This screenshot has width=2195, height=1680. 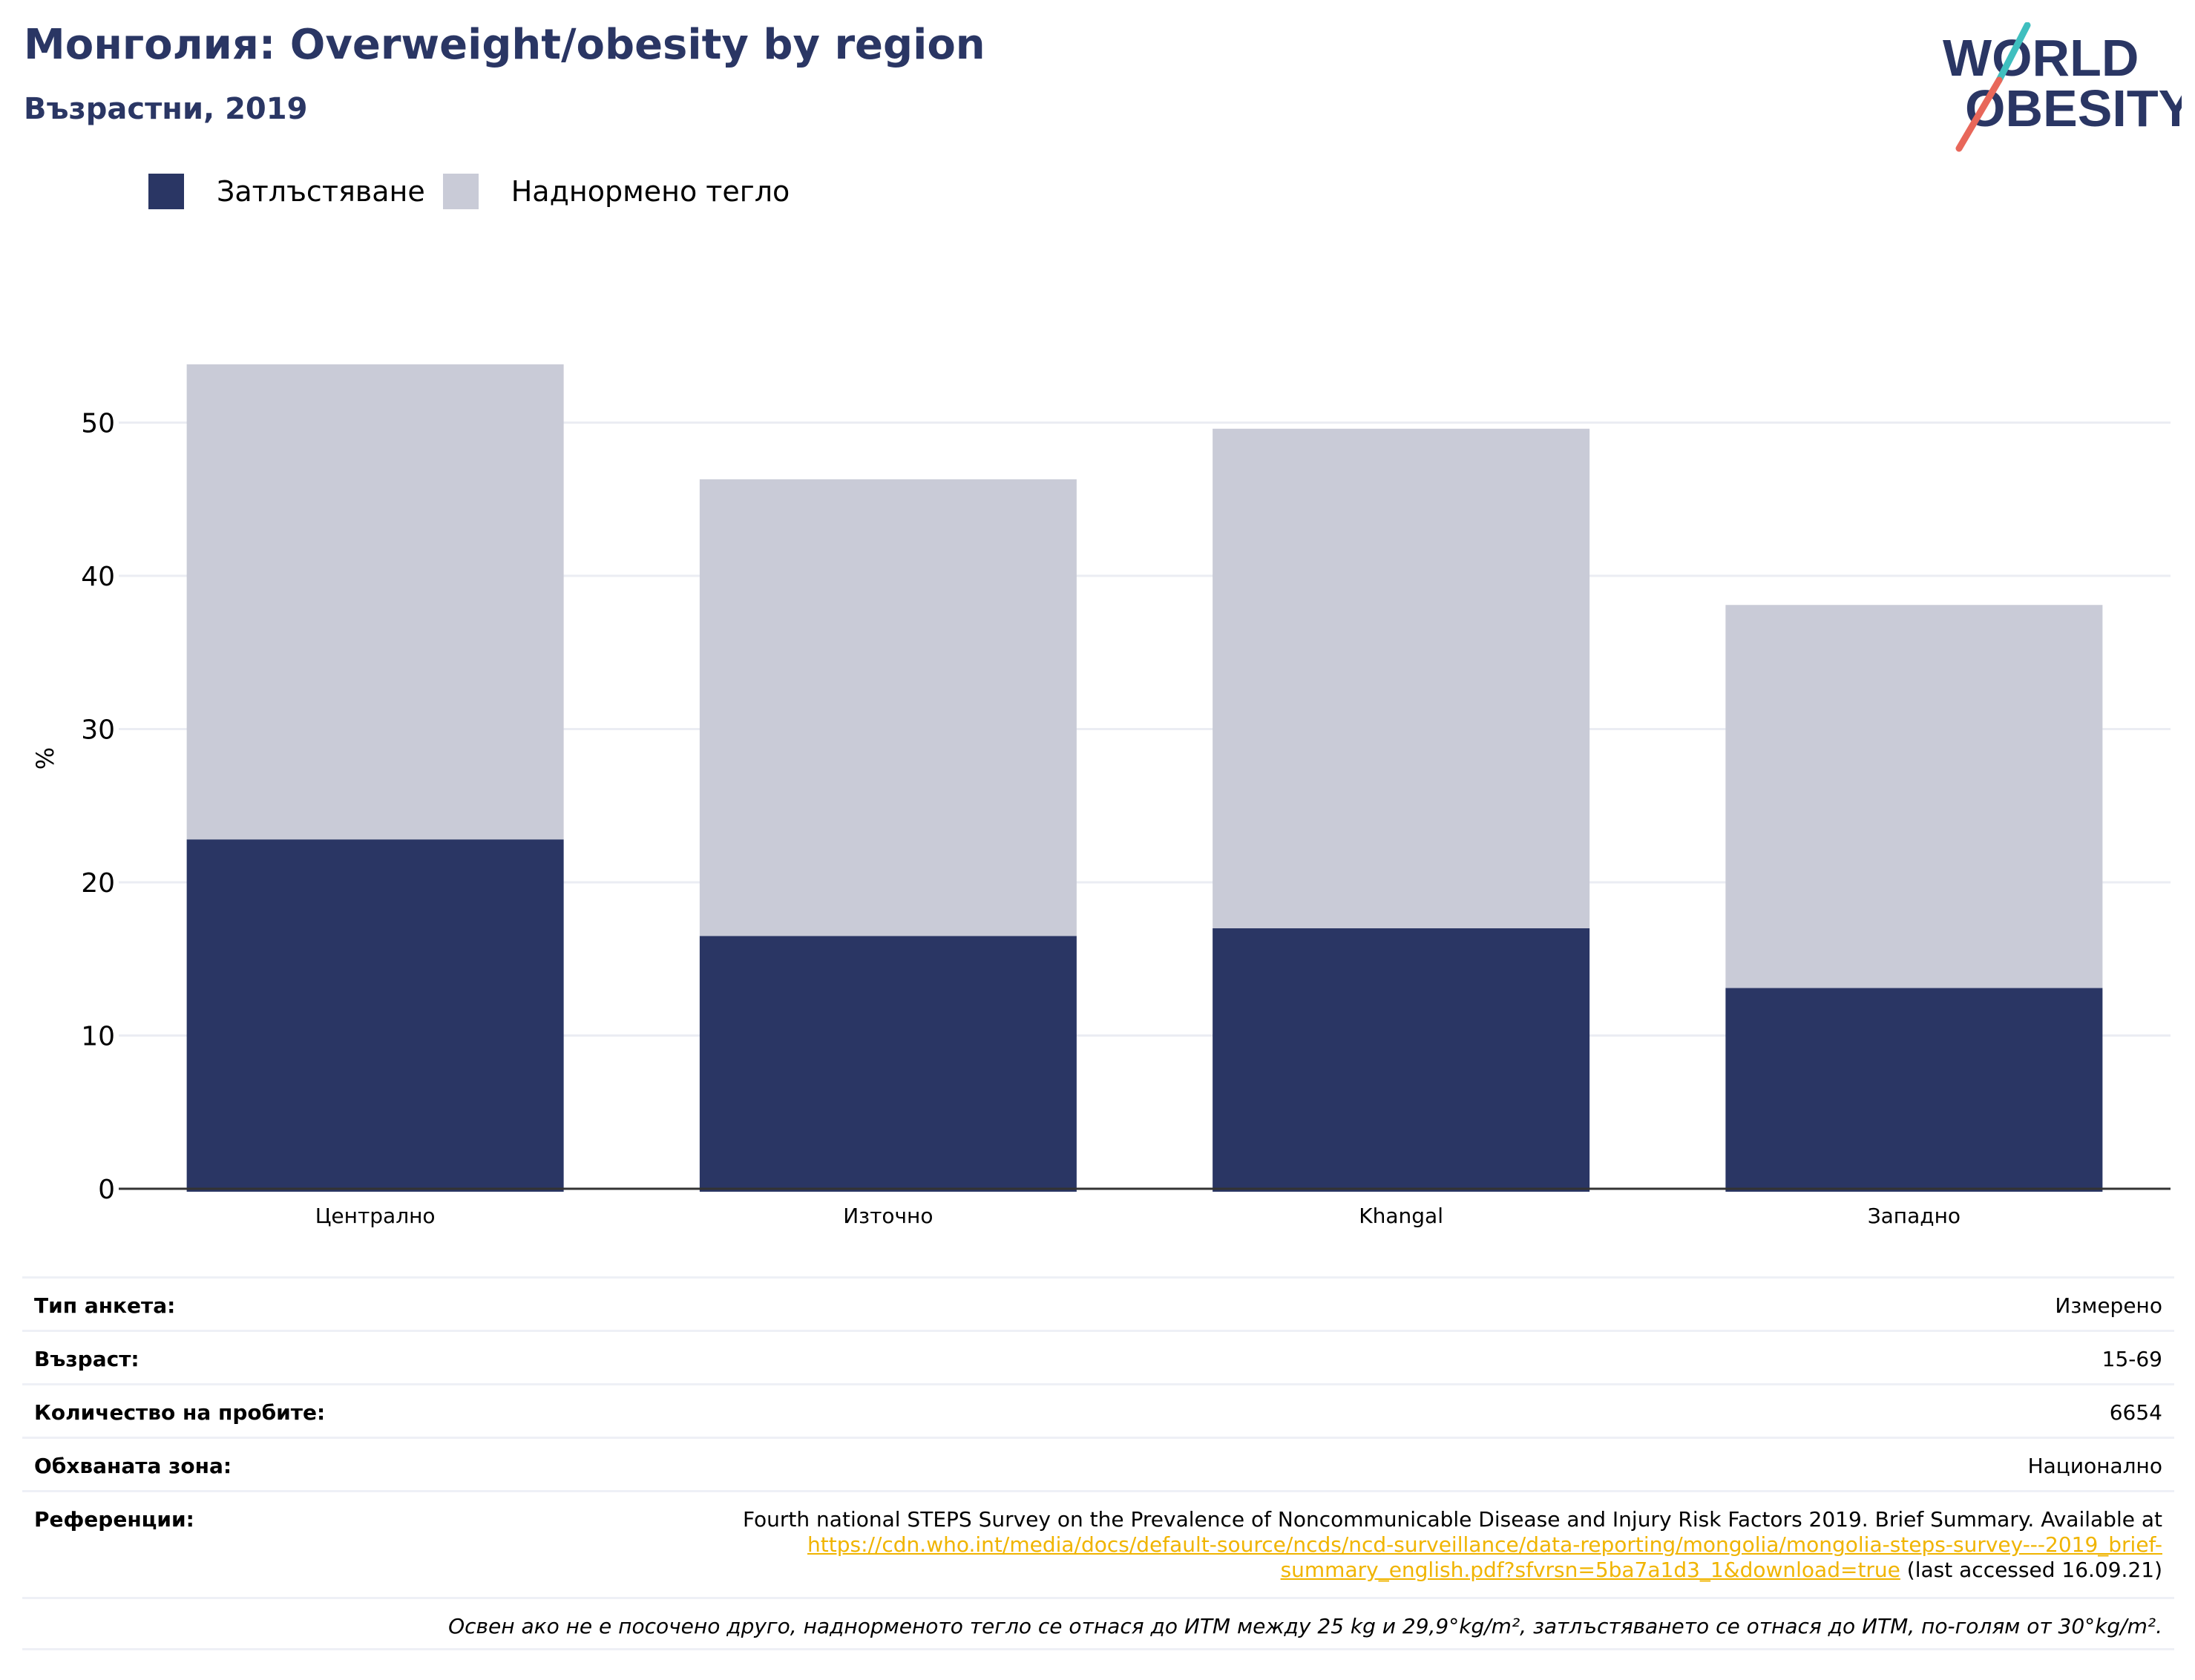 What do you see at coordinates (2013, 53) in the screenshot?
I see `logo-slash-teal` at bounding box center [2013, 53].